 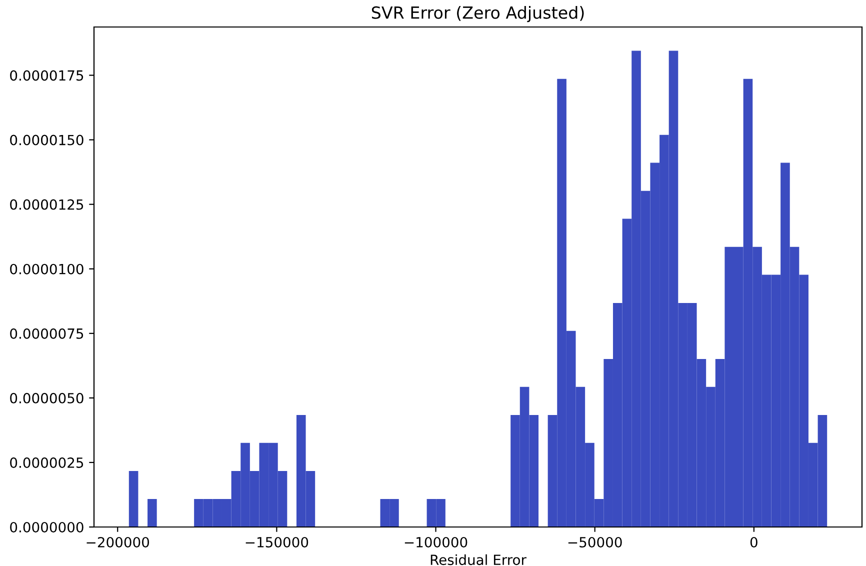 I want to click on y-tick-label: 0.0000175, so click(x=47, y=75).